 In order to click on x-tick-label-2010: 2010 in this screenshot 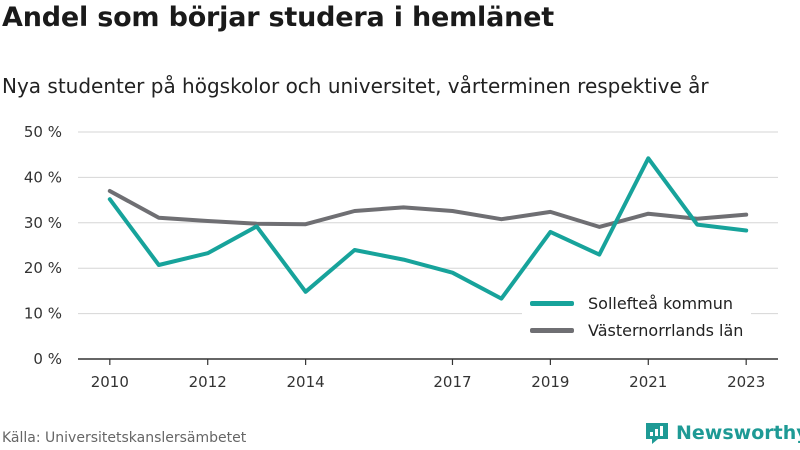, I will do `click(110, 382)`.